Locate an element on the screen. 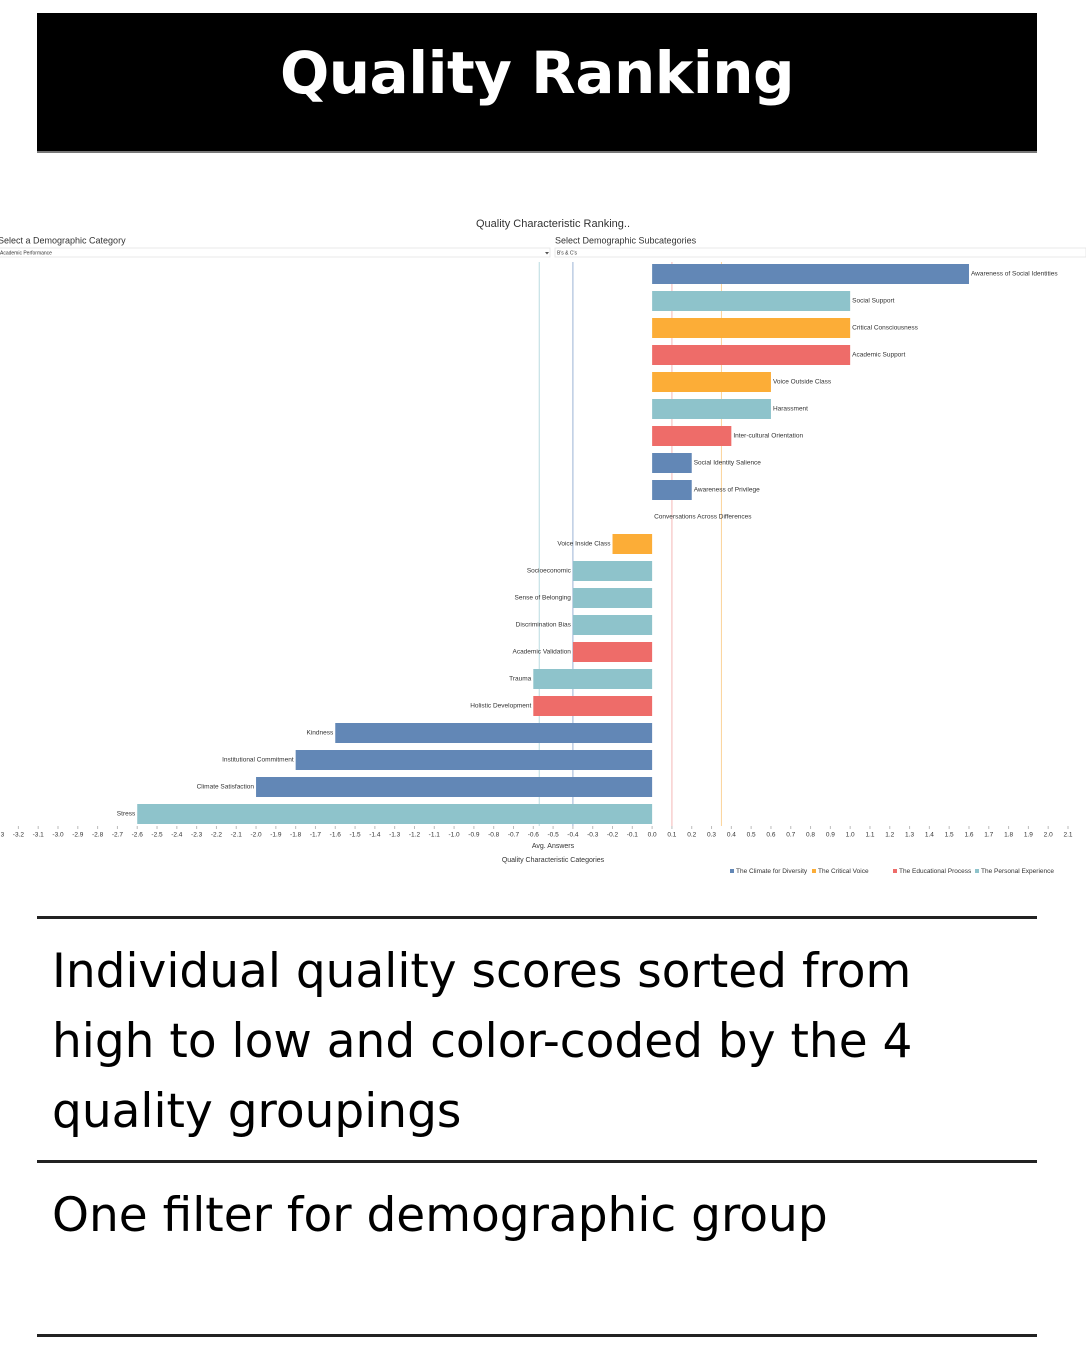 The height and width of the screenshot is (1350, 1086). x-tick-label: -0.4 is located at coordinates (573, 835).